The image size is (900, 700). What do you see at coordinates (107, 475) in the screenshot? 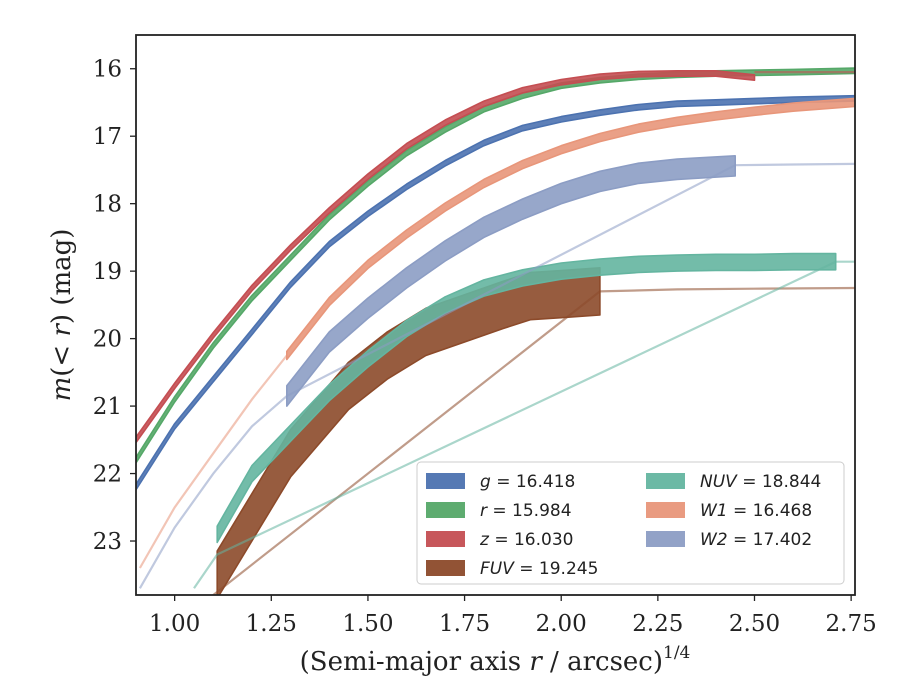
I see `y-tick-label: 22` at bounding box center [107, 475].